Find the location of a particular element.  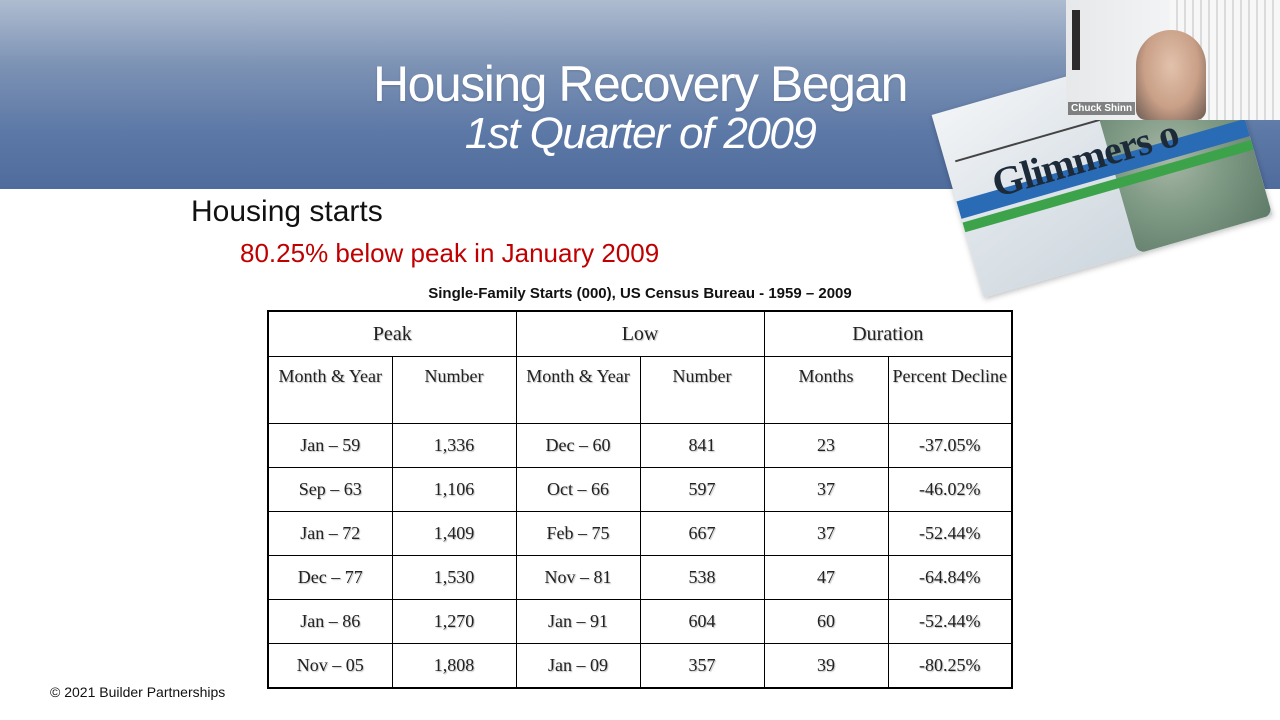

cell-low-month: Oct – 66 is located at coordinates (578, 489).